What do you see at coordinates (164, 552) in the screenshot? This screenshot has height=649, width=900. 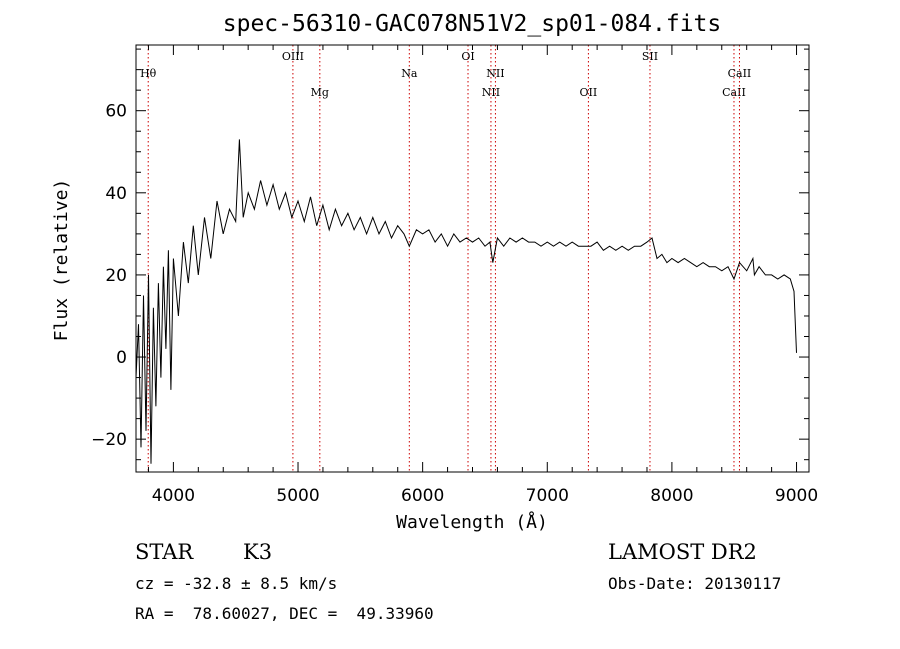 I see `object-class: STAR` at bounding box center [164, 552].